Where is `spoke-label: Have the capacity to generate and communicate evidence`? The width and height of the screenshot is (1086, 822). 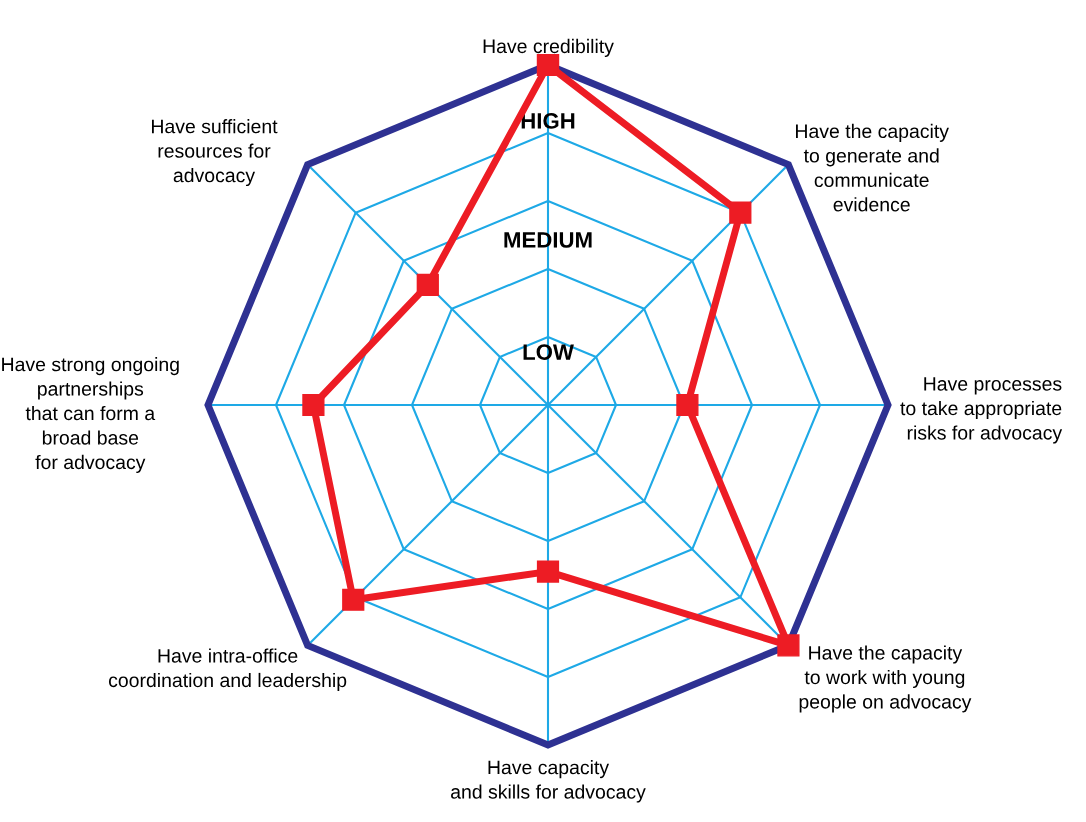
spoke-label: Have the capacity to generate and communicate evidence is located at coordinates (872, 167).